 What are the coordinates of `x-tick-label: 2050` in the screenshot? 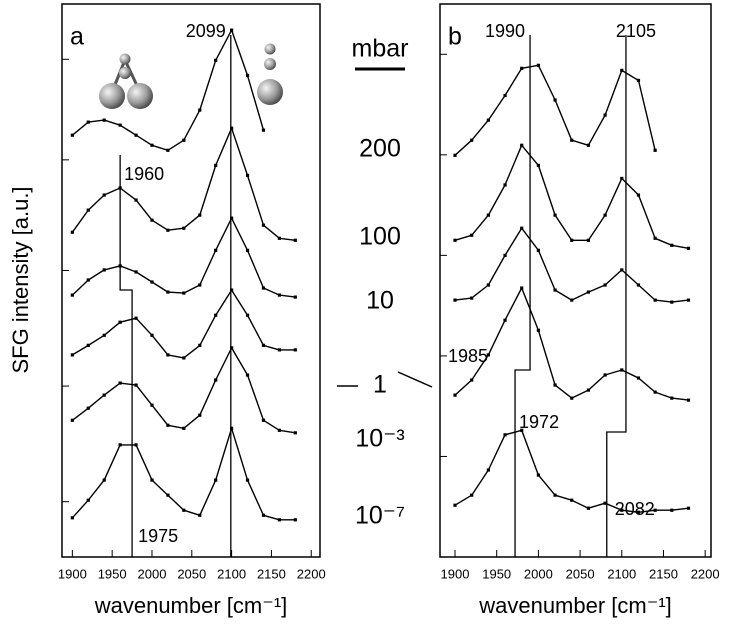 It's located at (191, 573).